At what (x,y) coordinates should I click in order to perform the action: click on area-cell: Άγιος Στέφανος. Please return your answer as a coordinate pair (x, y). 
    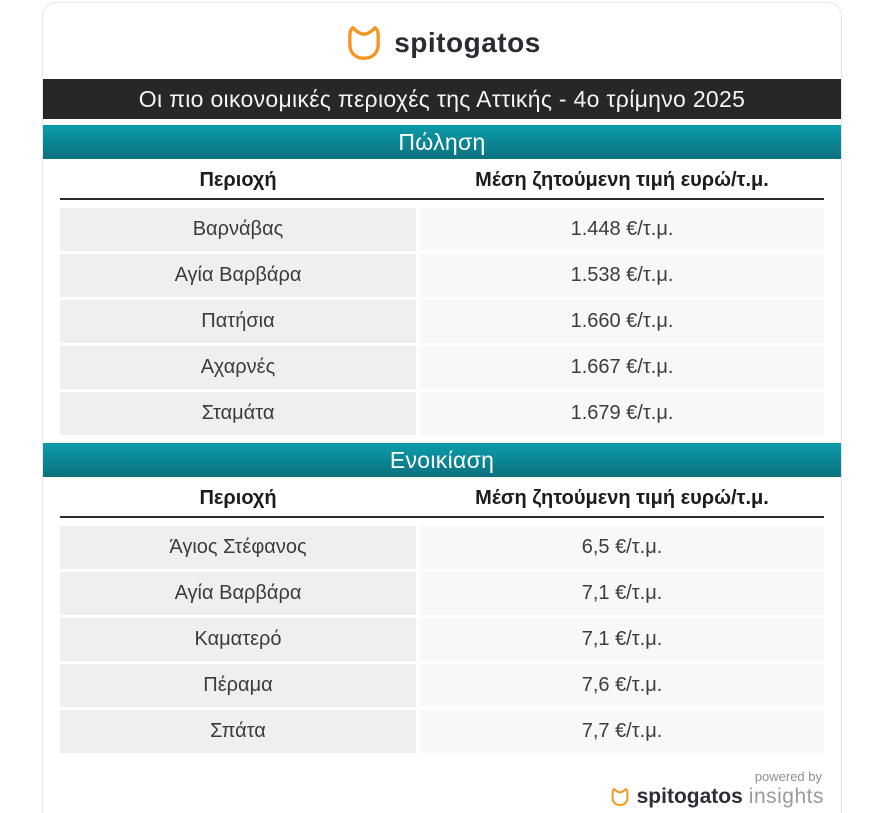
    Looking at the image, I should click on (238, 547).